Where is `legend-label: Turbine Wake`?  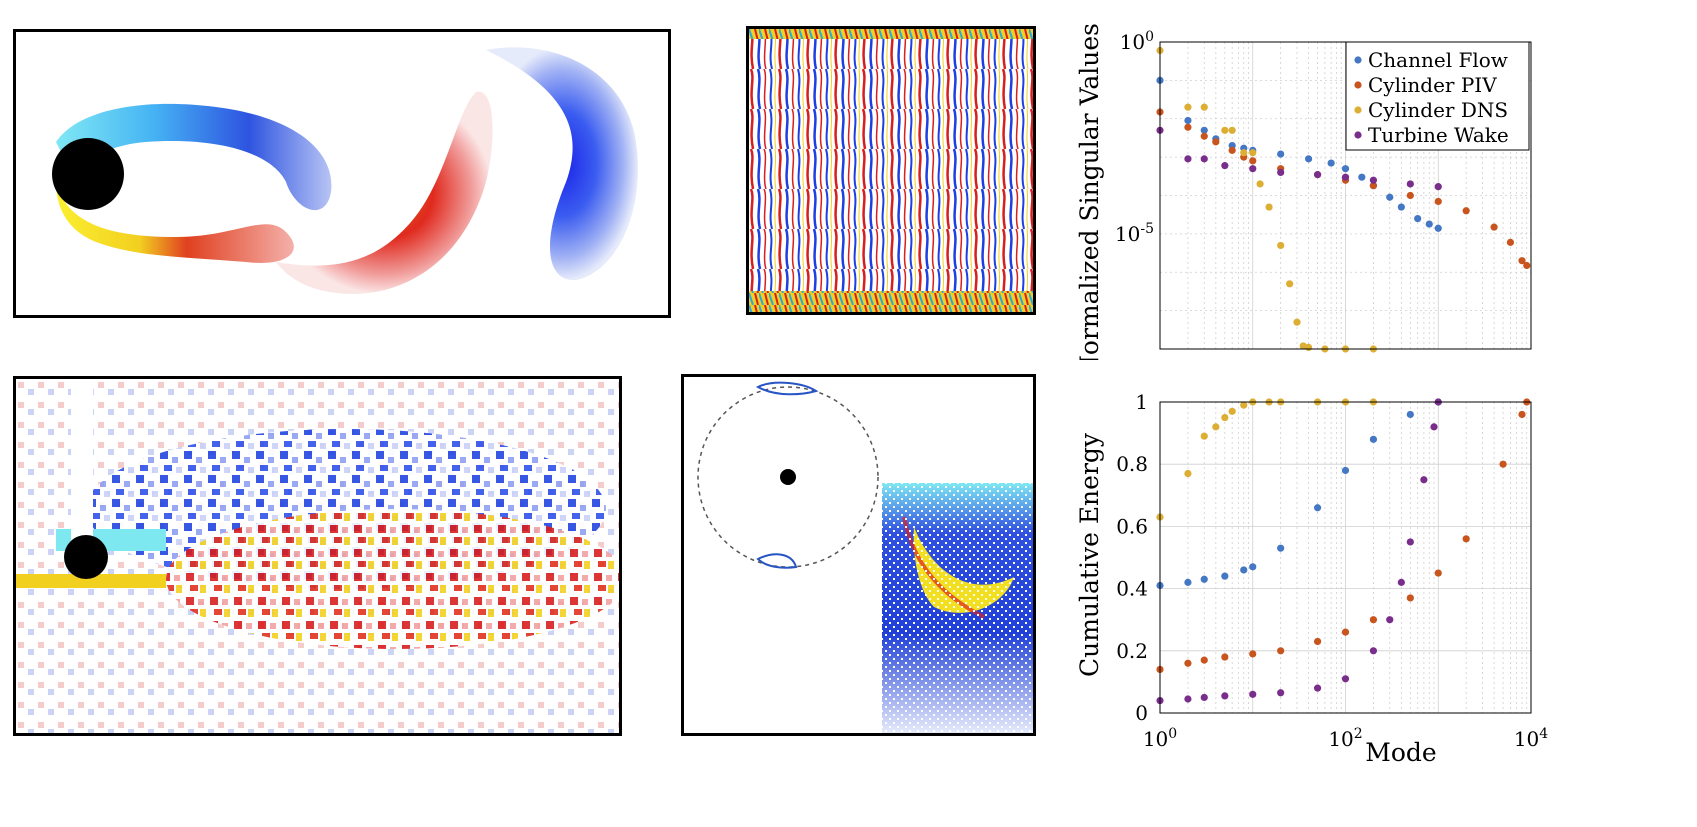 legend-label: Turbine Wake is located at coordinates (1438, 135).